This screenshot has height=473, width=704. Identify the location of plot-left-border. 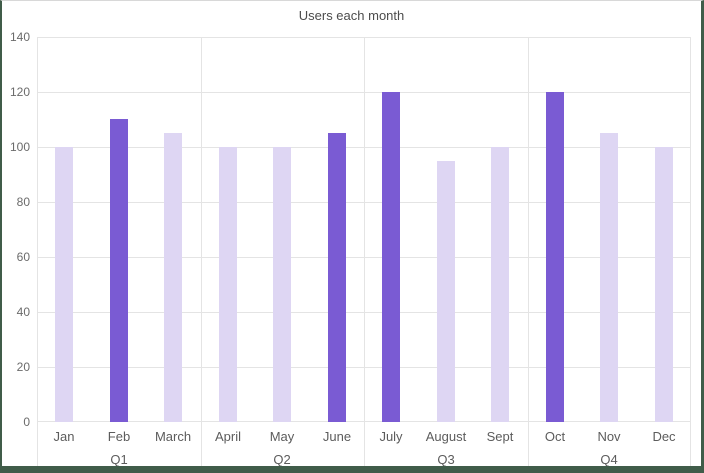
(37, 251).